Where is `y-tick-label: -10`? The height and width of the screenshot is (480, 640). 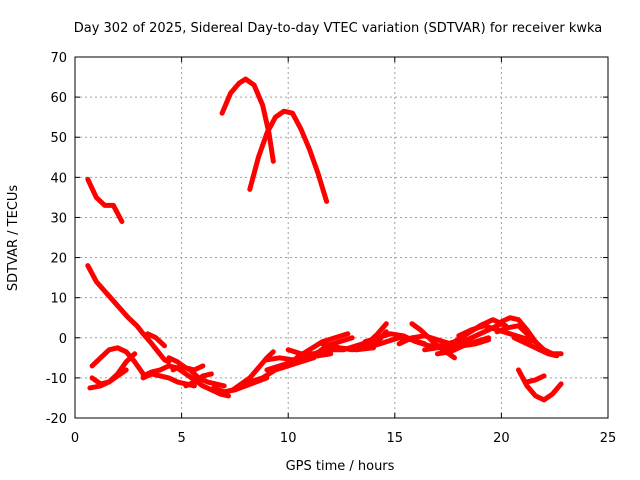
y-tick-label: -10 is located at coordinates (56, 379).